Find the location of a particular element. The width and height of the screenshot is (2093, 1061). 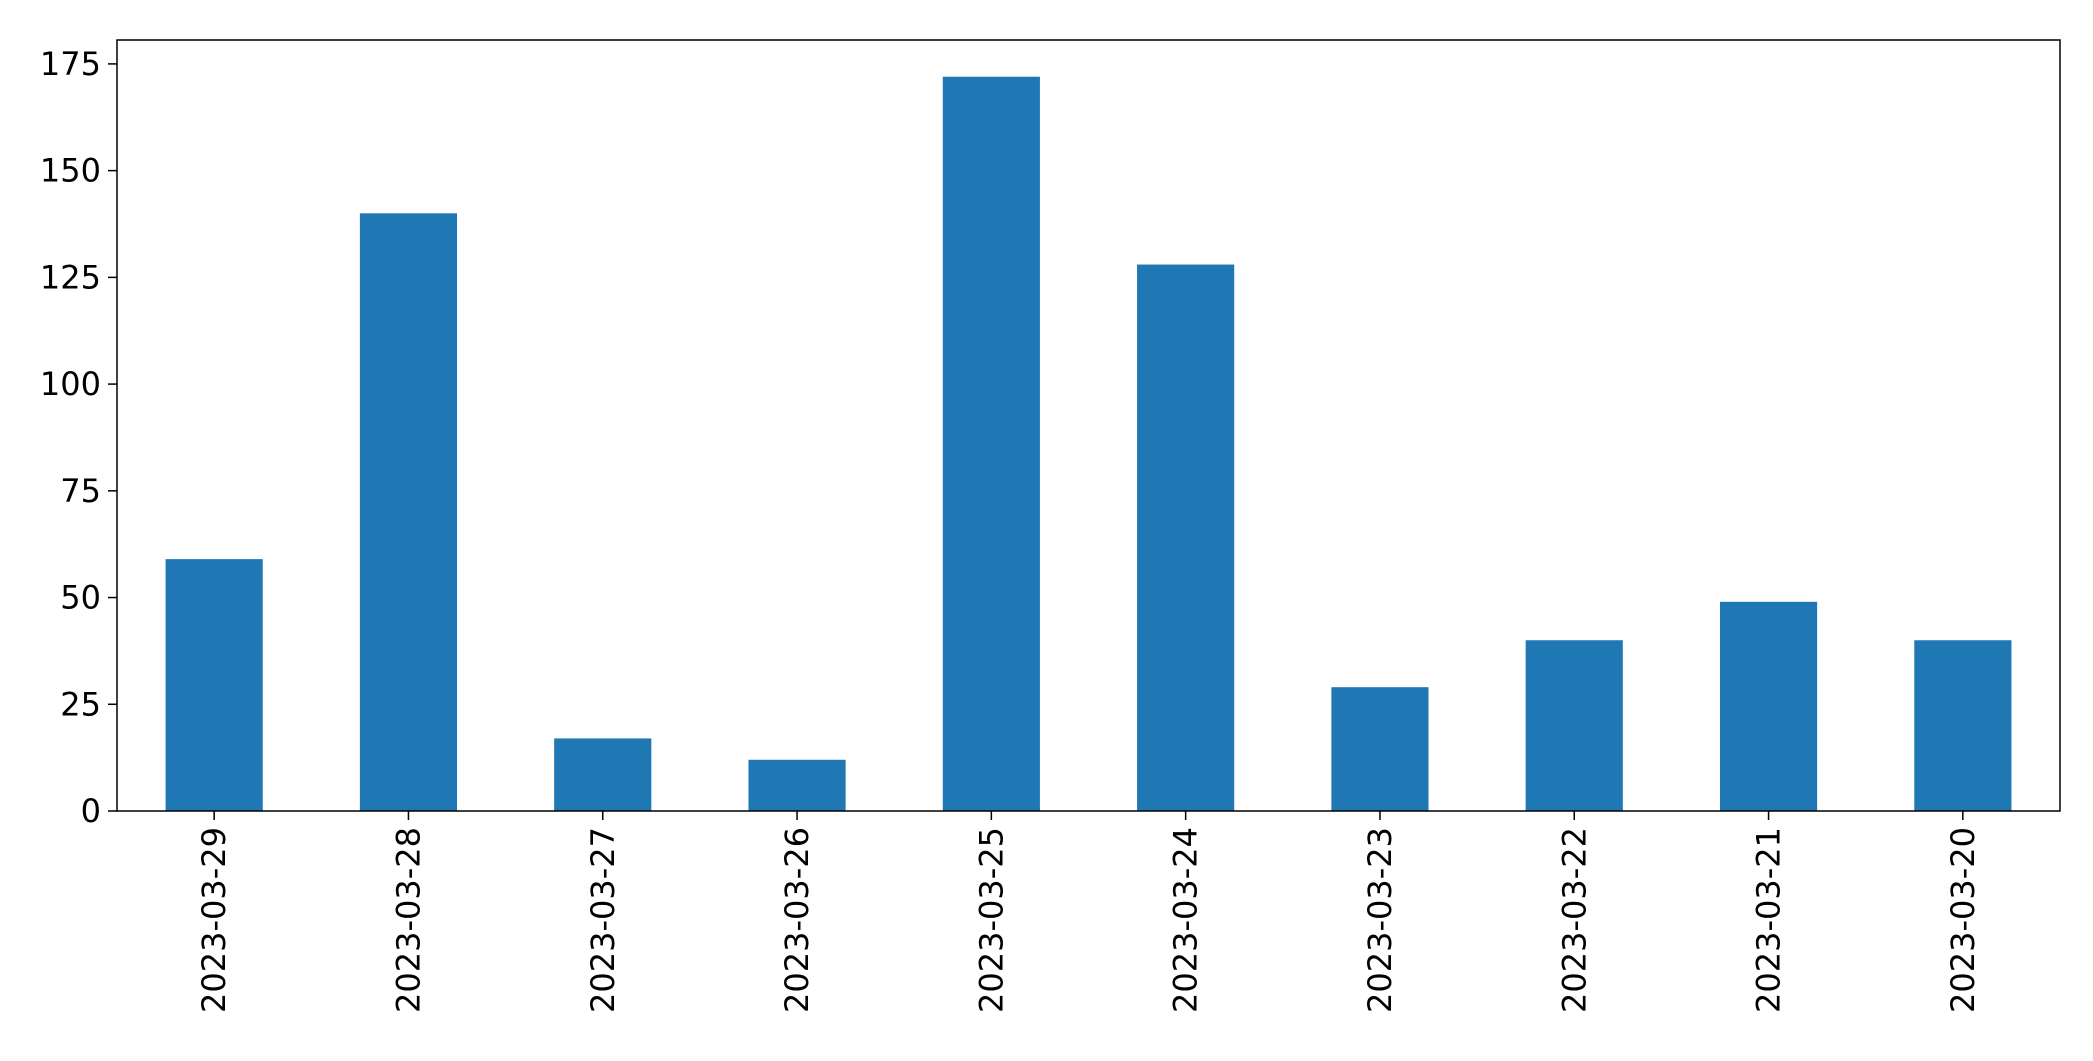

y-tick-label: 175 is located at coordinates (70, 64).